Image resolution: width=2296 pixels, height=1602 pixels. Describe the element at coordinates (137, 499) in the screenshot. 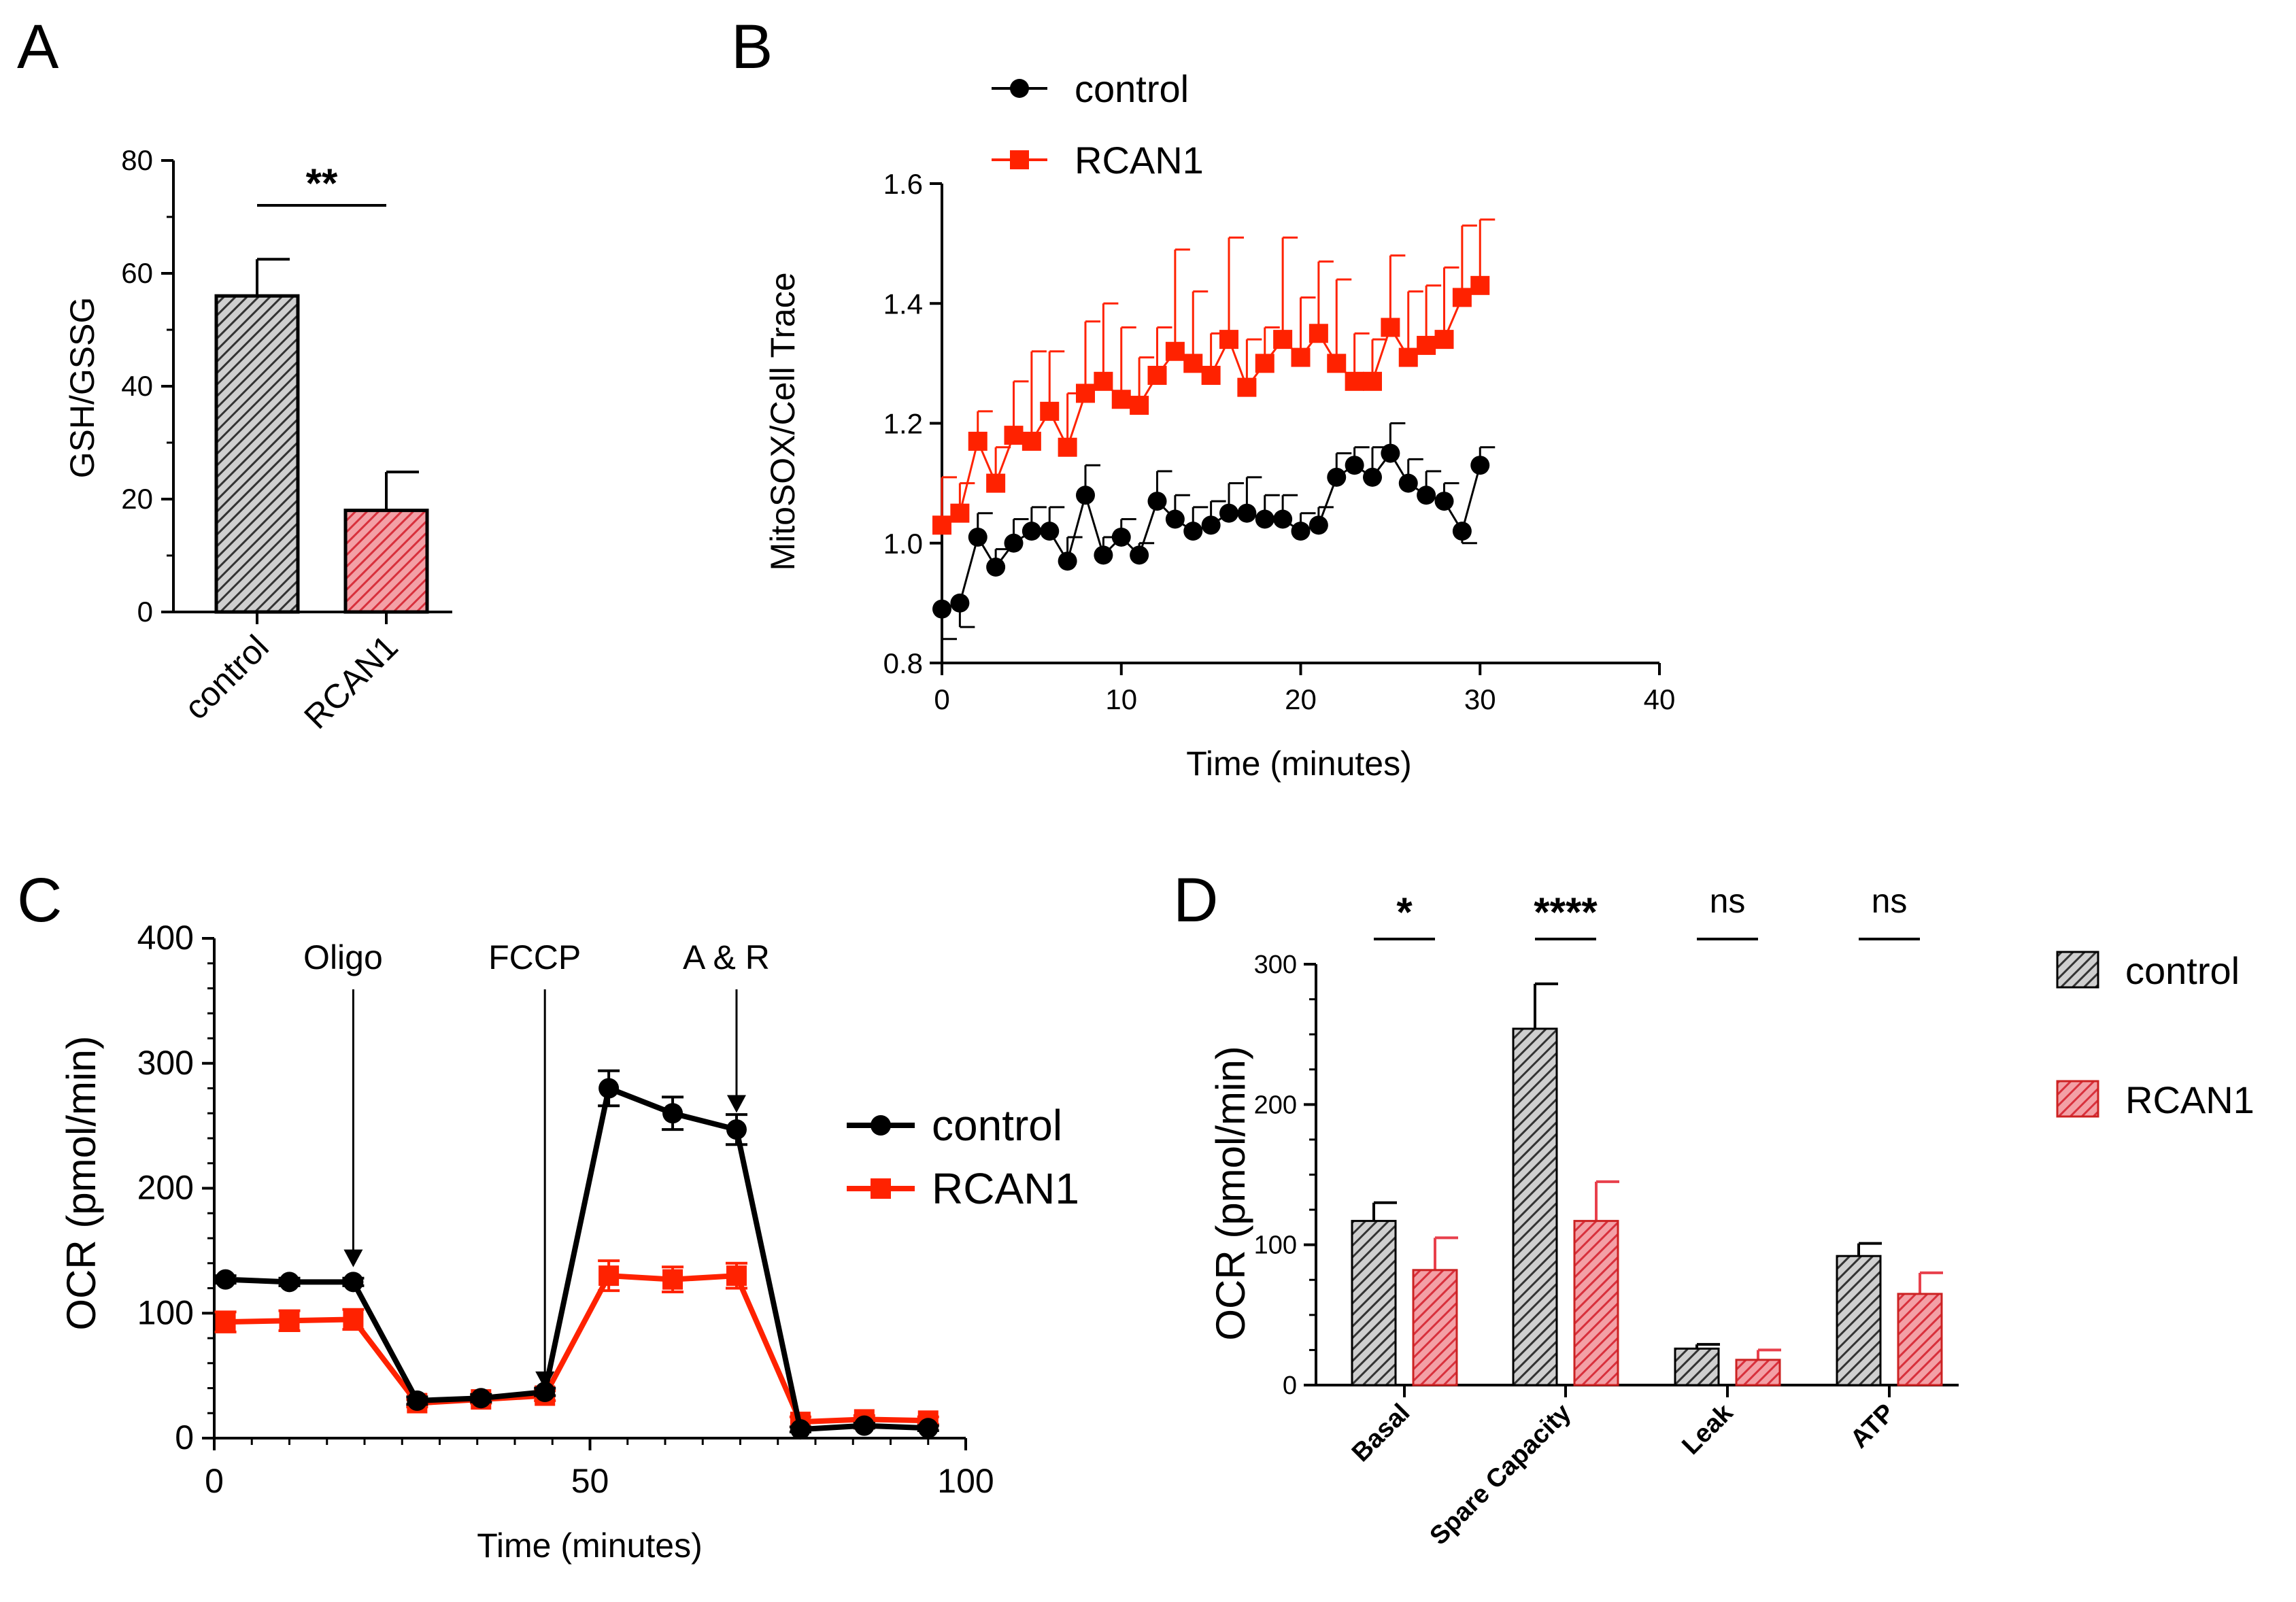

I see `y-tick-label: 20` at that location.